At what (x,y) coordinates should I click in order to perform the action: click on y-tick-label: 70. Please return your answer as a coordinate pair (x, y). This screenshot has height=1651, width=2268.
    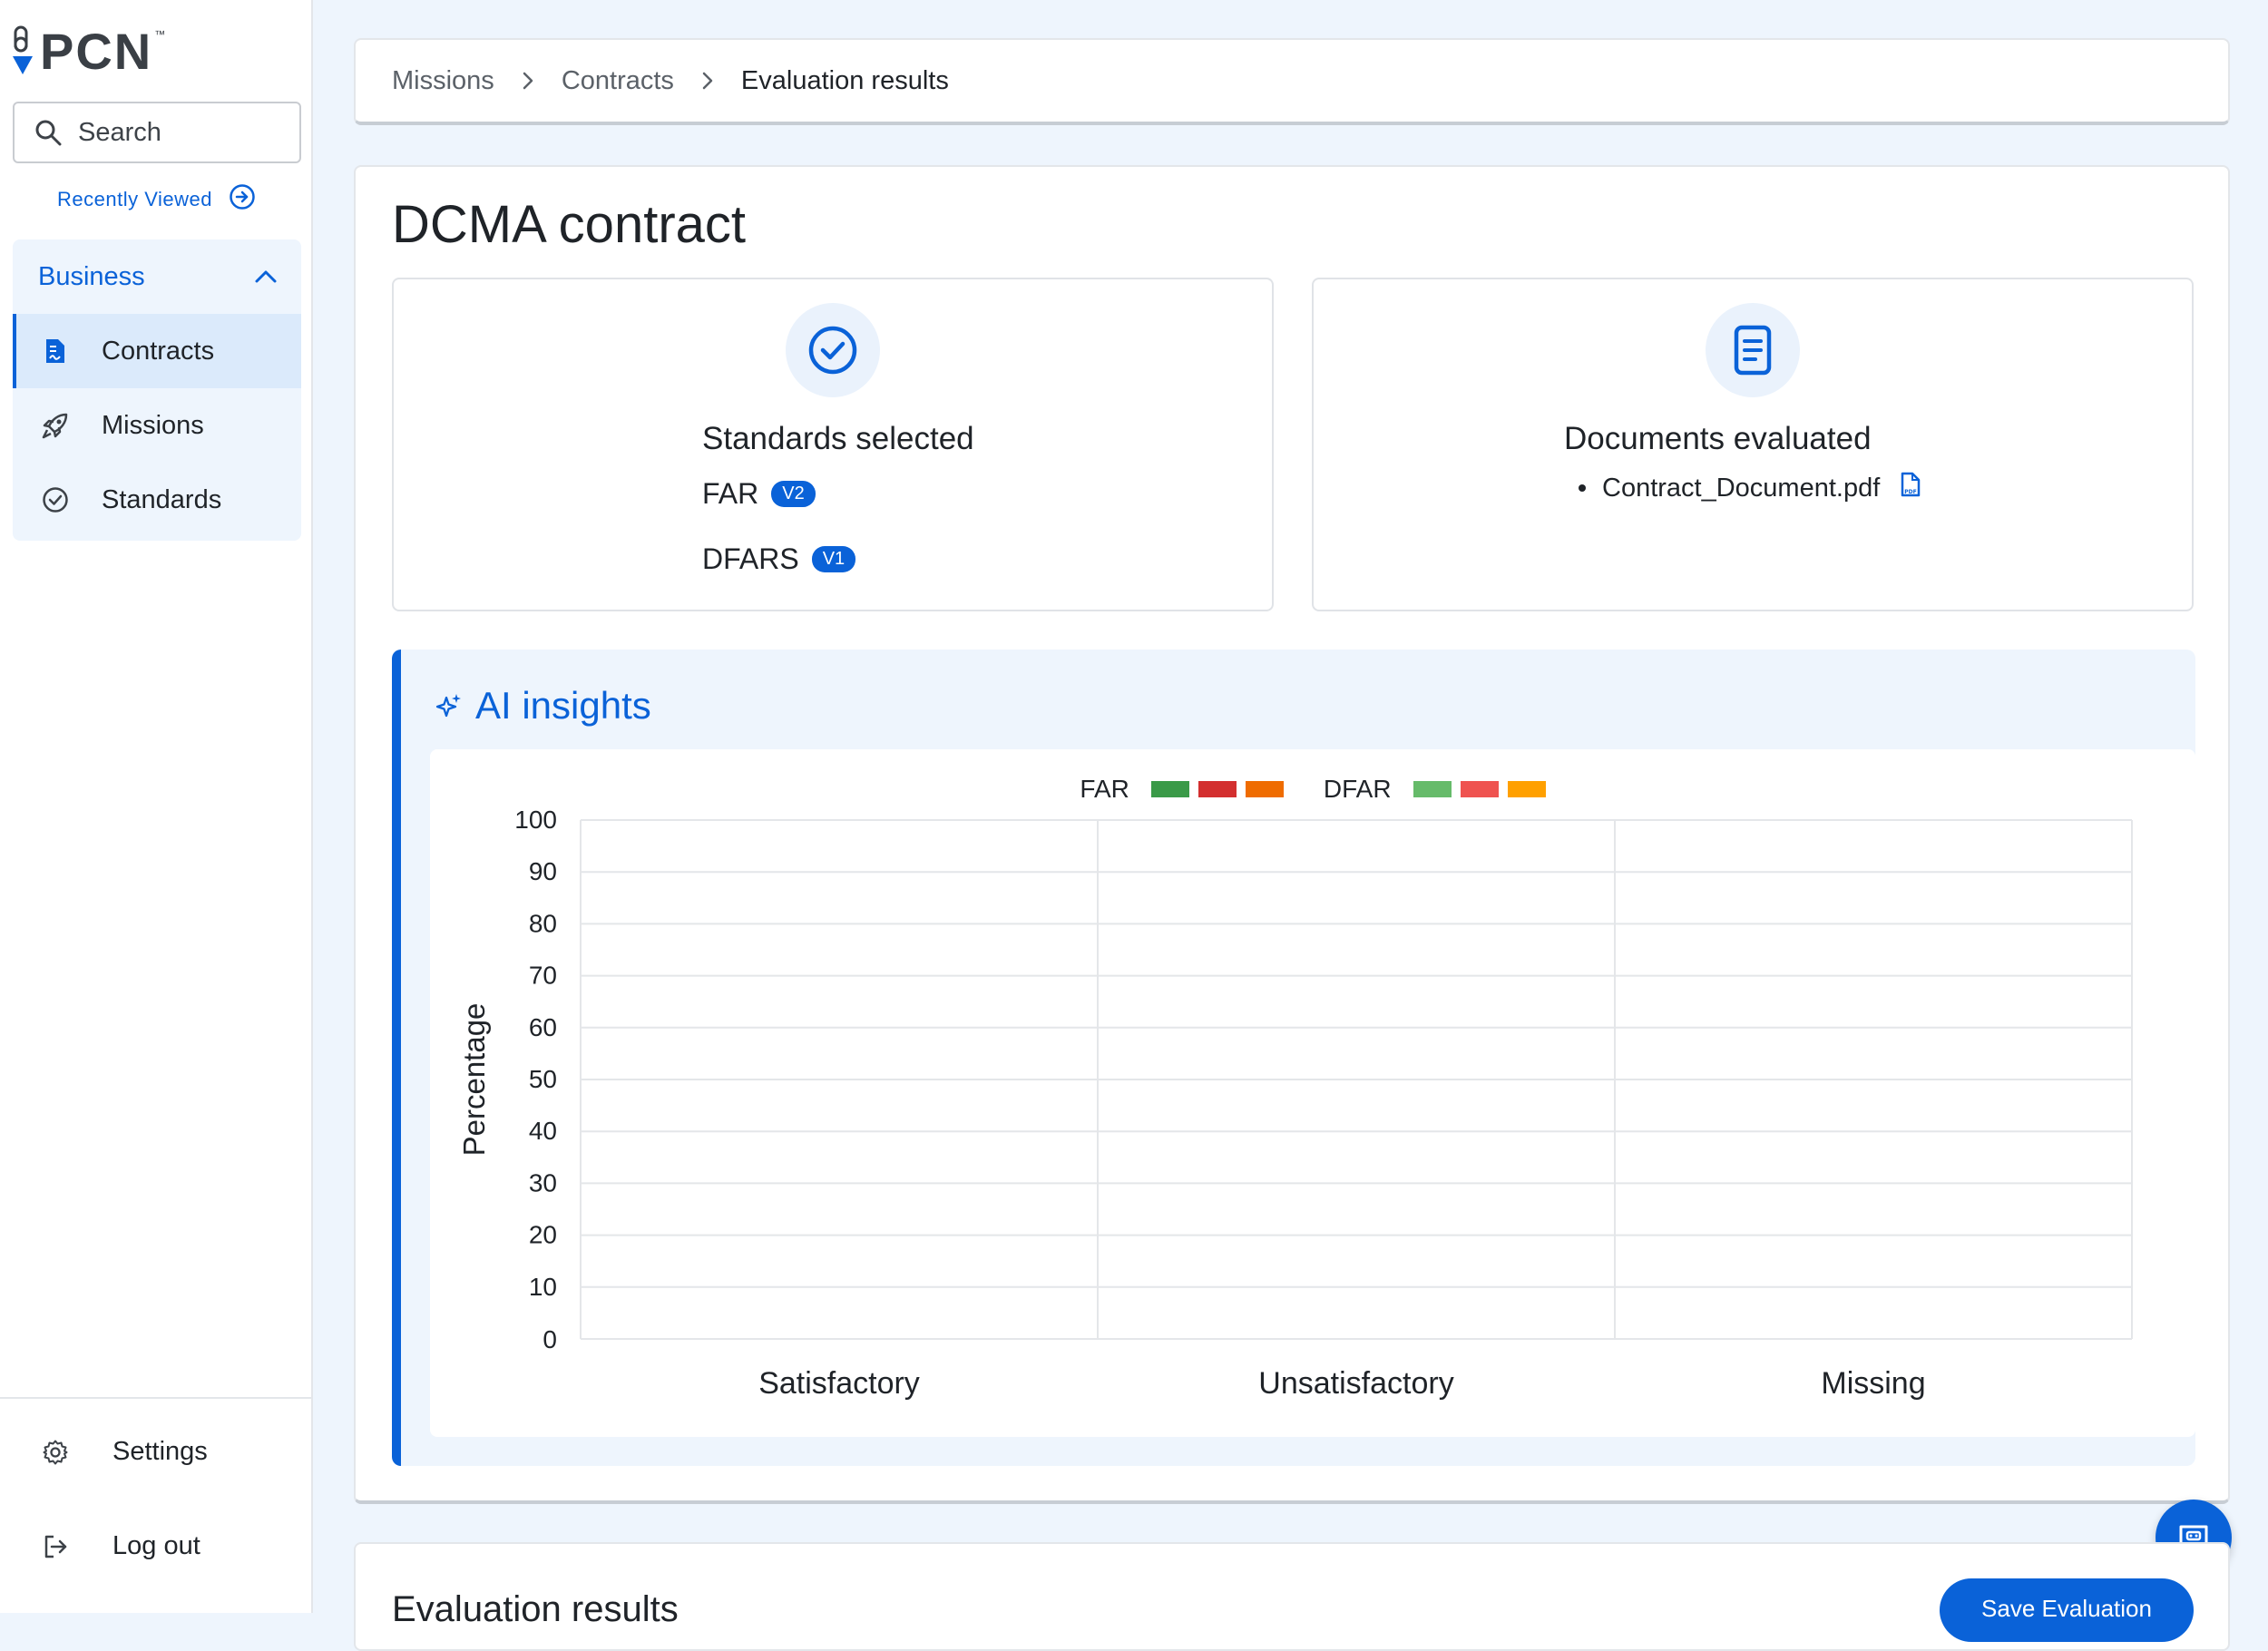
    Looking at the image, I should click on (543, 976).